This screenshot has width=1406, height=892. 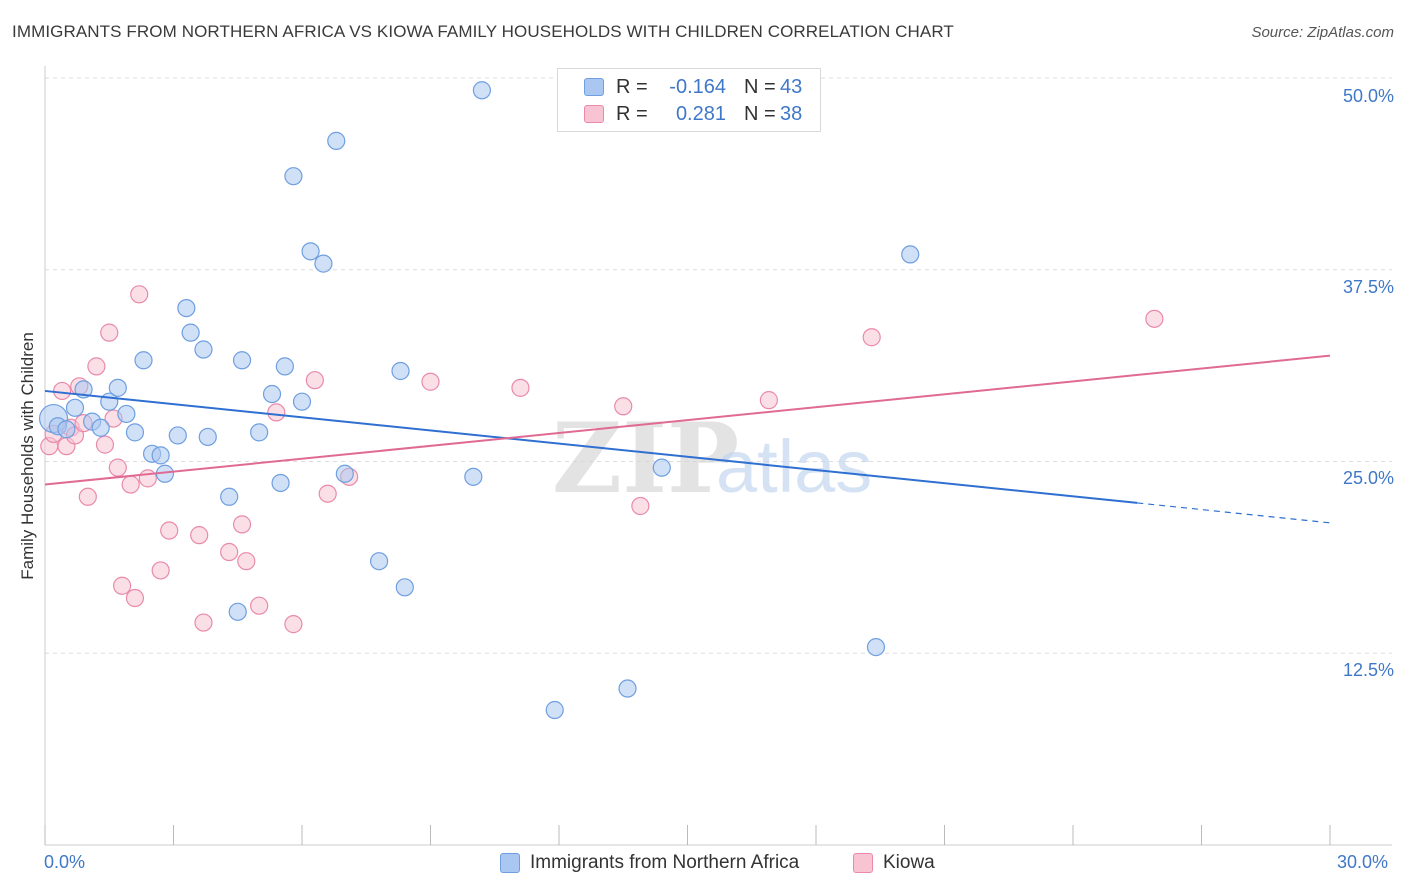 I want to click on n-value: 38, so click(x=791, y=113).